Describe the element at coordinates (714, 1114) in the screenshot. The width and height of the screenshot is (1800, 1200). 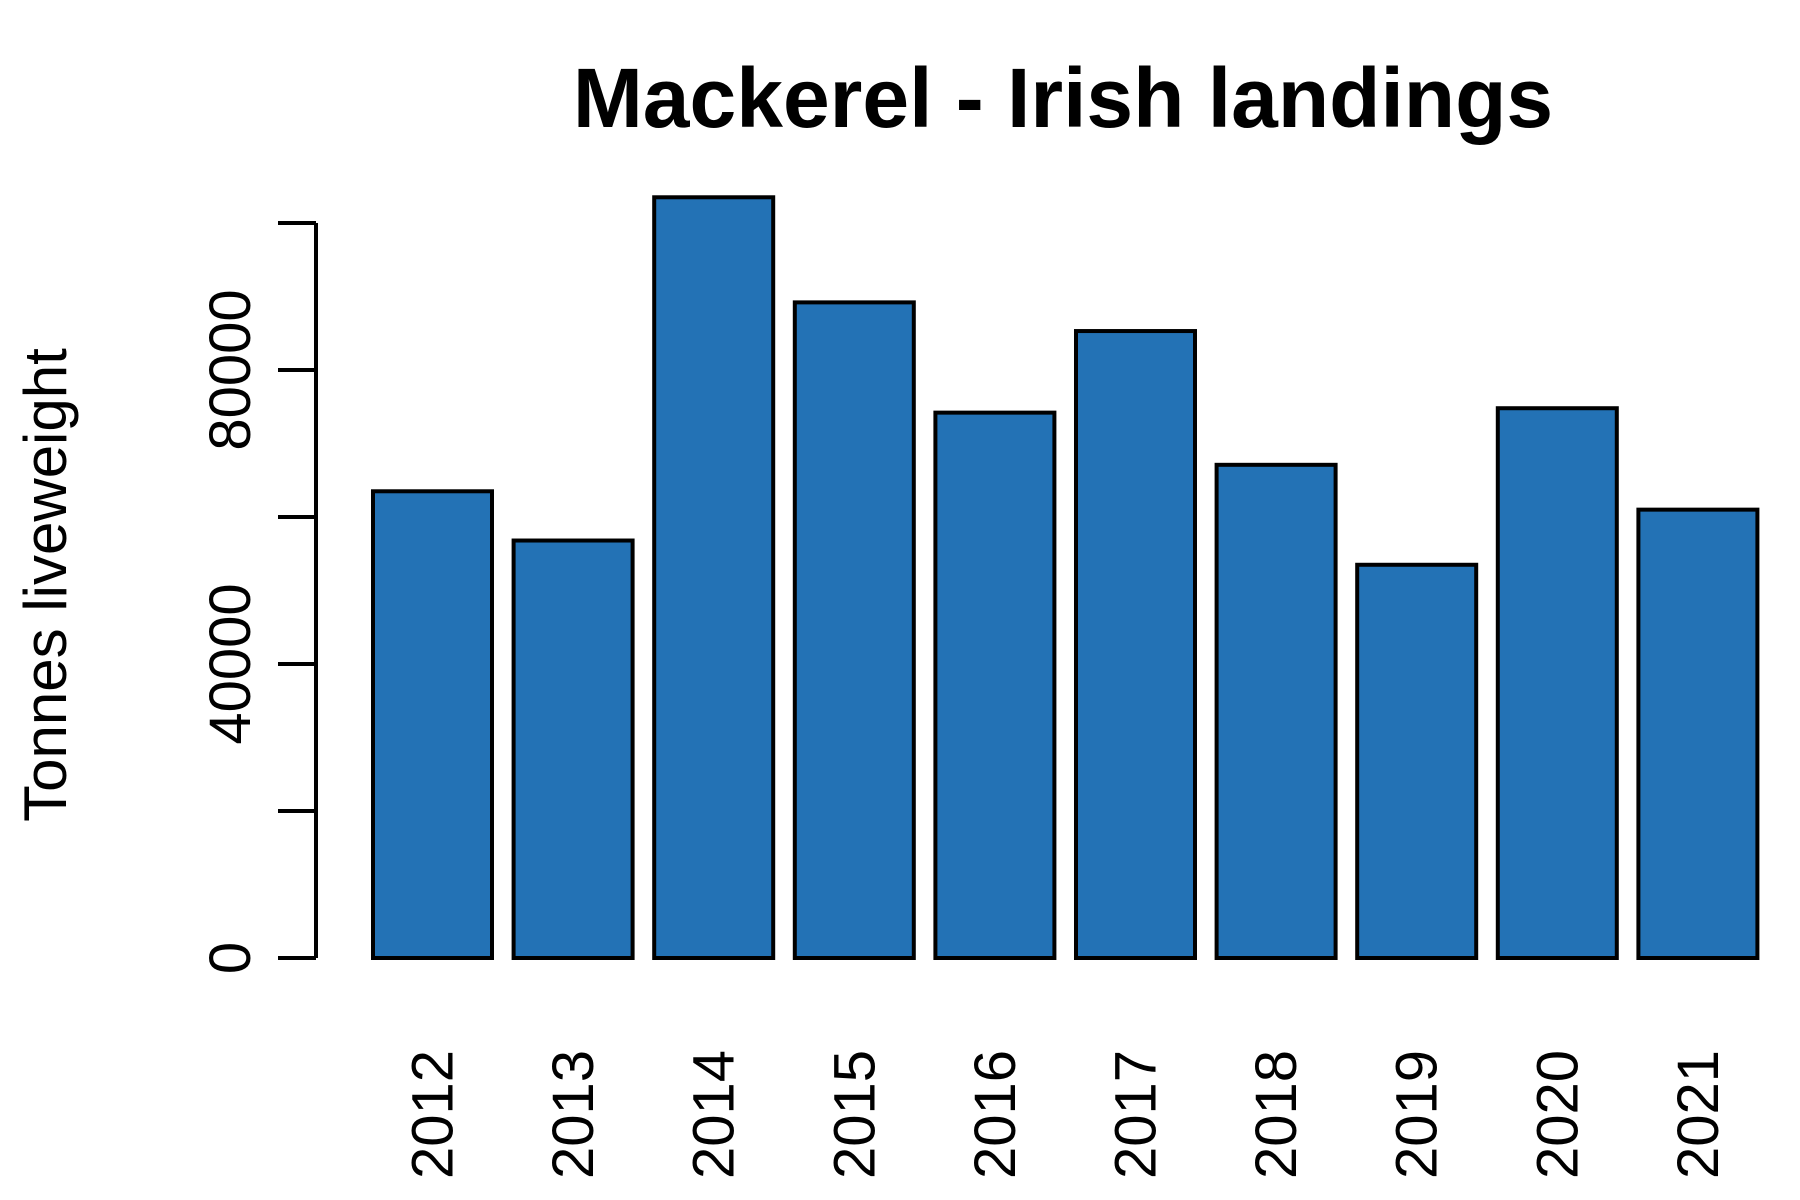
I see `x-tick-label: 2014` at that location.